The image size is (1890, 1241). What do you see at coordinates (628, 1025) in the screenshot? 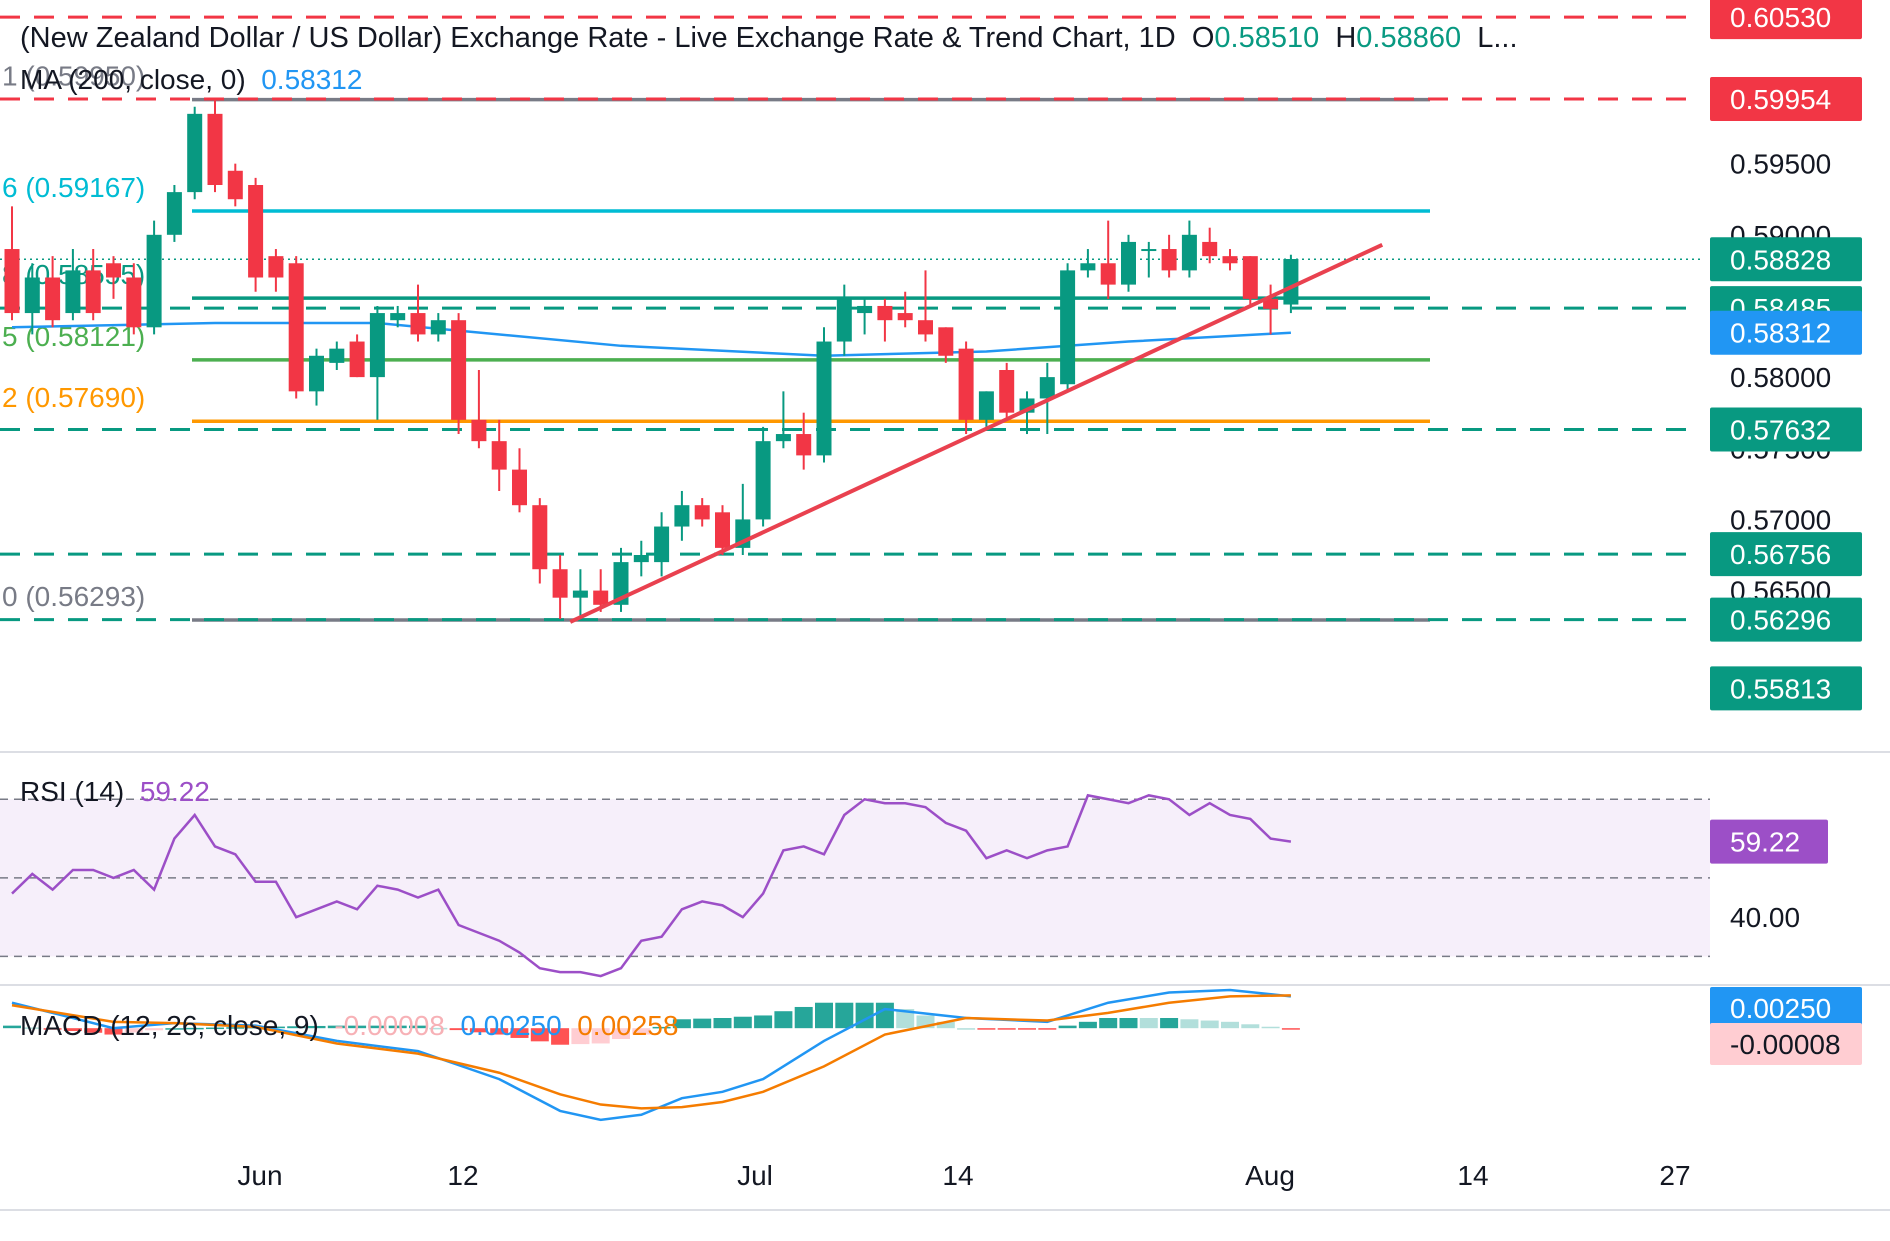
I see `macd-legend-signal: 0.00258` at bounding box center [628, 1025].